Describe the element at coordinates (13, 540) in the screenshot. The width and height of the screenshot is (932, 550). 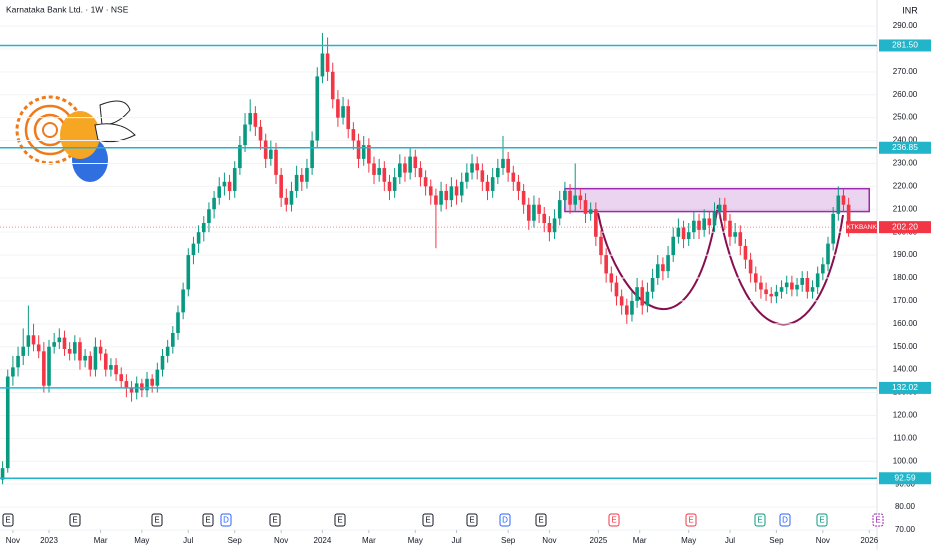
I see `x-tick-label: Nov` at that location.